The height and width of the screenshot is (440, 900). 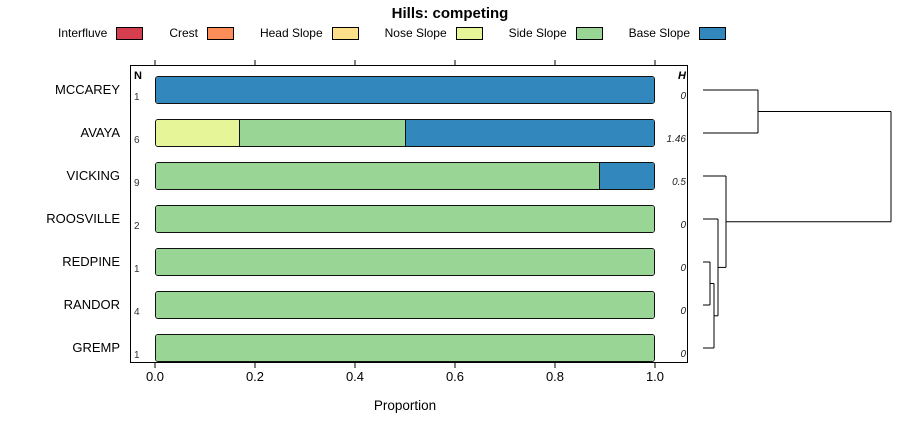 What do you see at coordinates (355, 376) in the screenshot?
I see `x-tick-label-0.4: 0.4` at bounding box center [355, 376].